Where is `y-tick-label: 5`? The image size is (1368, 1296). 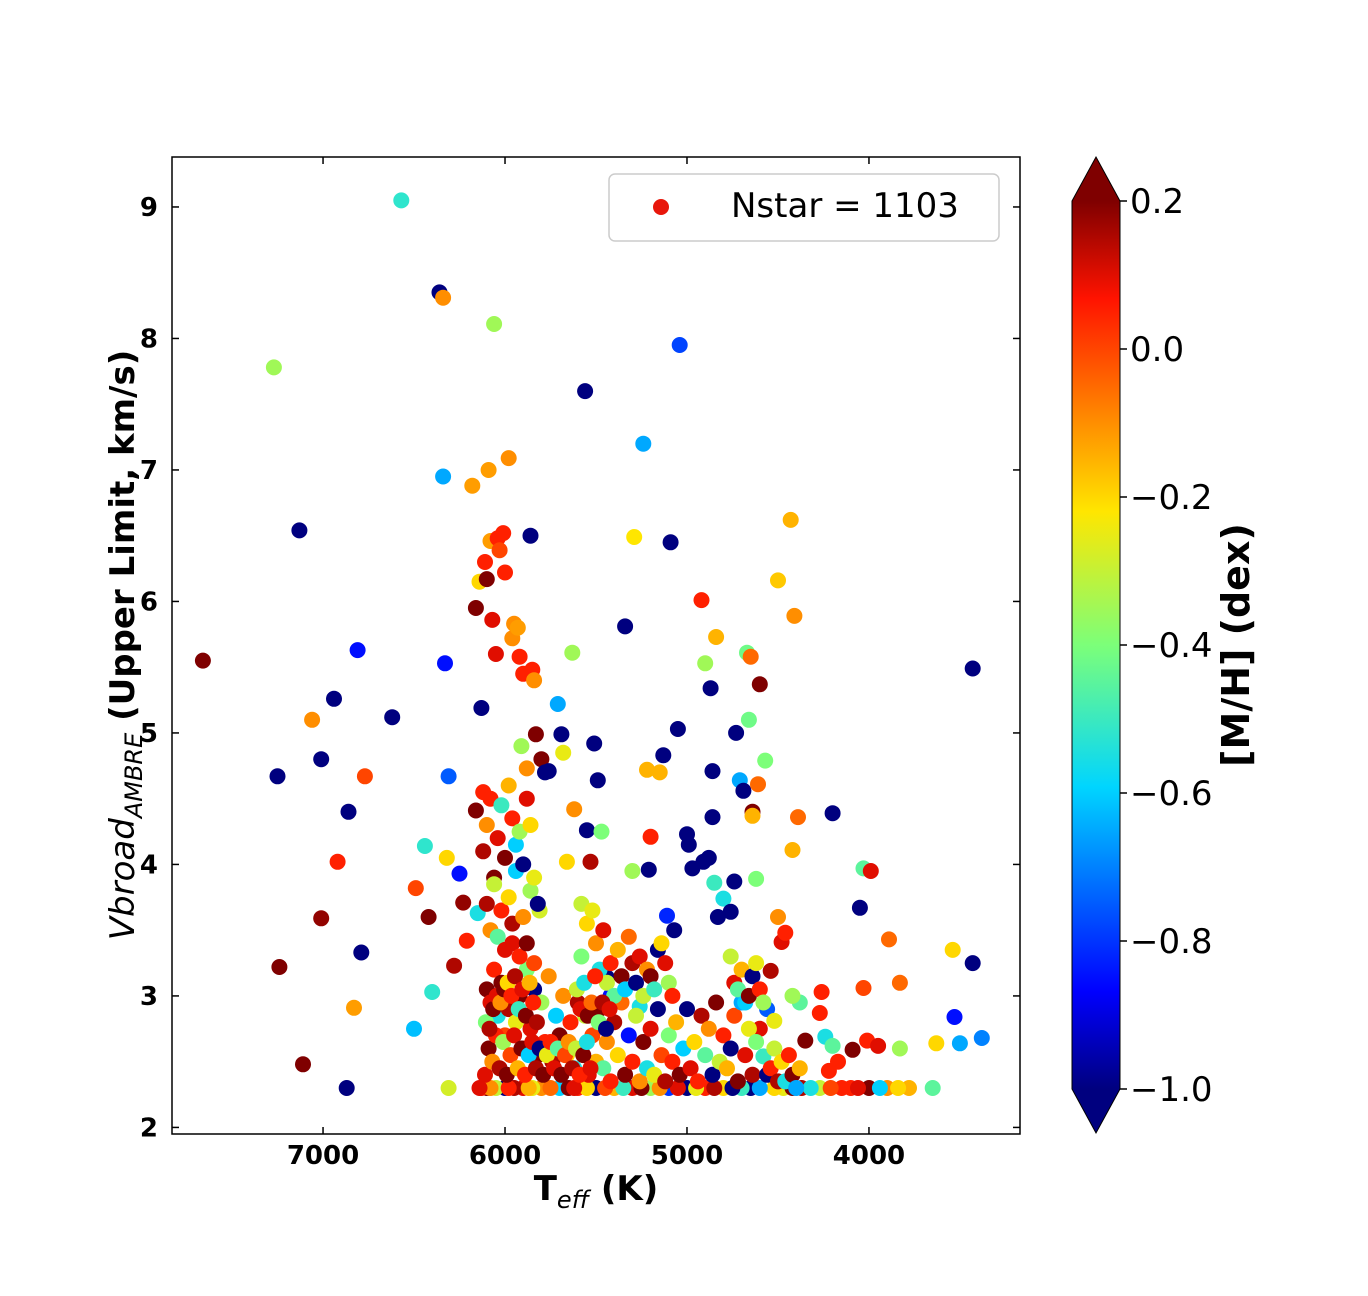
y-tick-label: 5 is located at coordinates (149, 734).